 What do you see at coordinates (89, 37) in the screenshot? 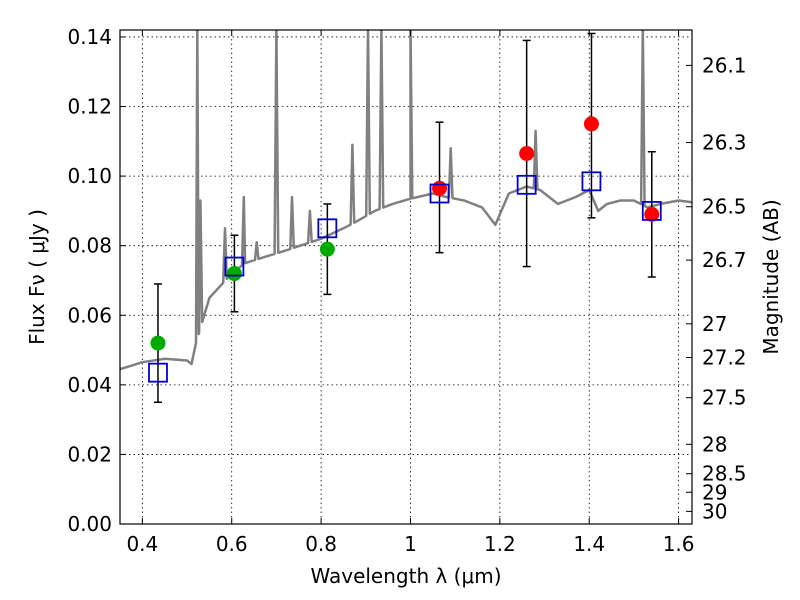
I see `y-tick-label: 0.14` at bounding box center [89, 37].